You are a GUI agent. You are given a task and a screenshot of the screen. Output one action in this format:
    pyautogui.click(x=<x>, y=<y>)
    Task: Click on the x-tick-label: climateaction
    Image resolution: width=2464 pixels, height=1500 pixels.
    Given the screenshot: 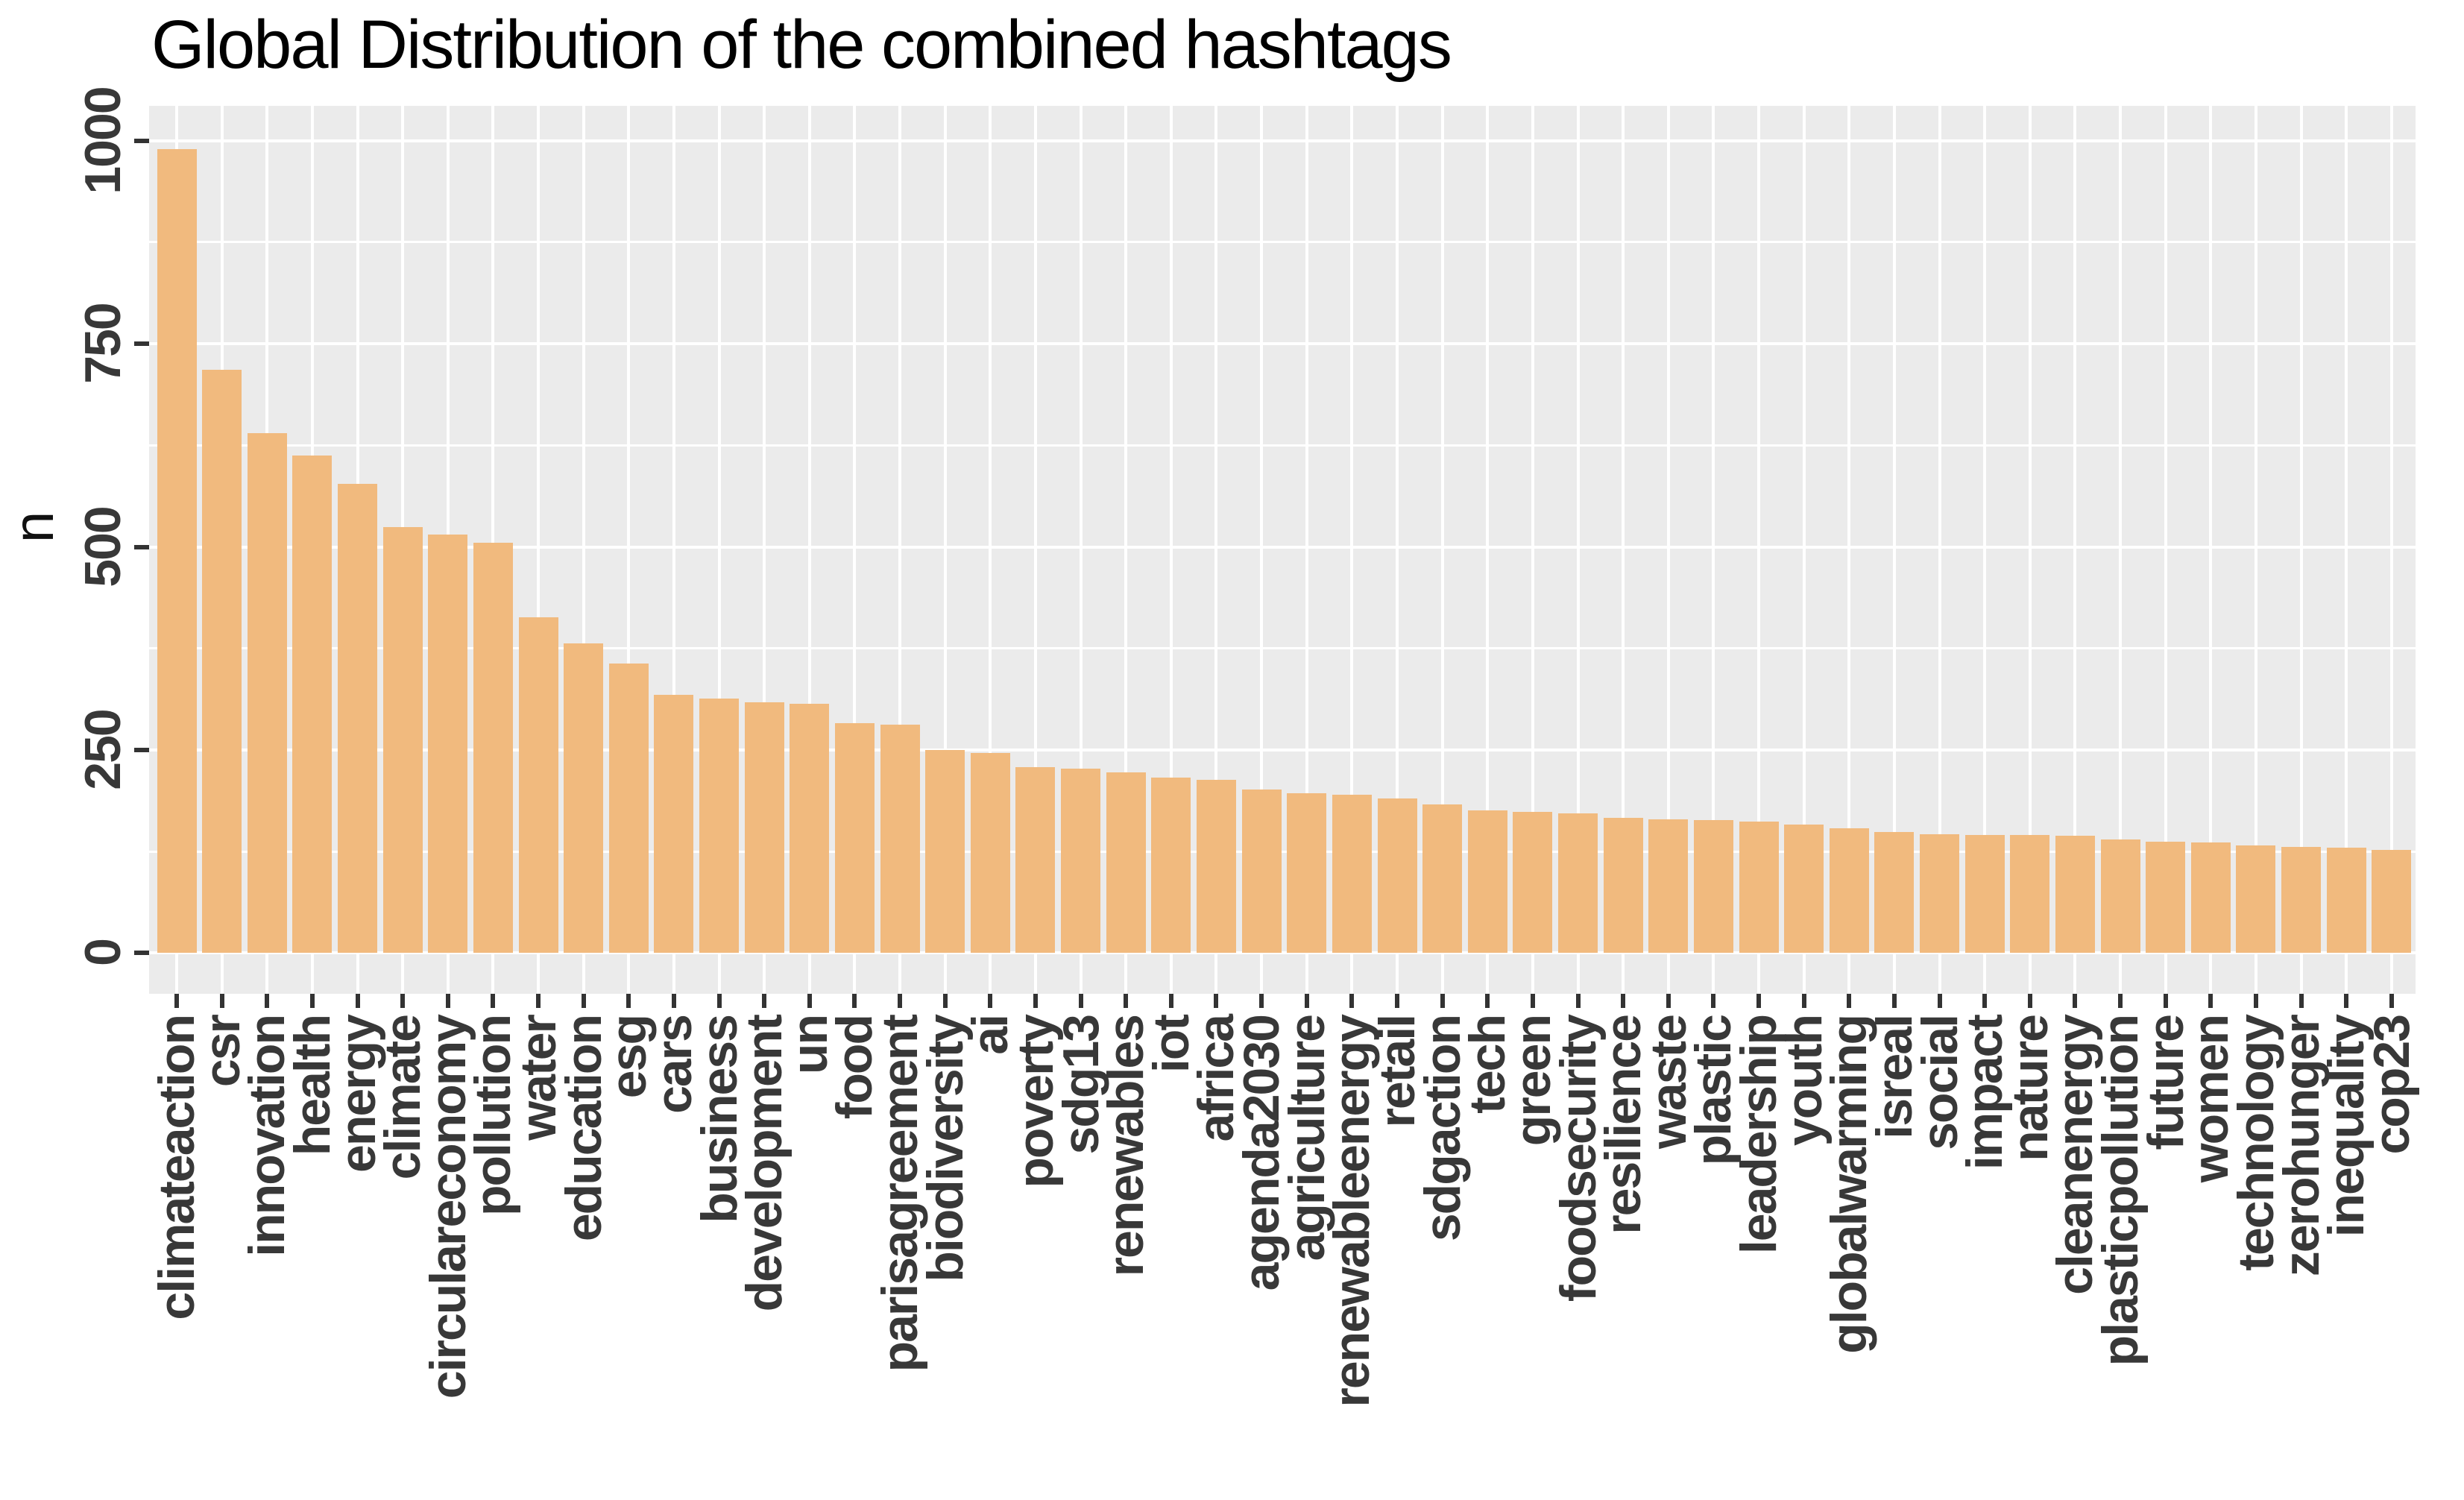 What is the action you would take?
    pyautogui.click(x=176, y=1167)
    